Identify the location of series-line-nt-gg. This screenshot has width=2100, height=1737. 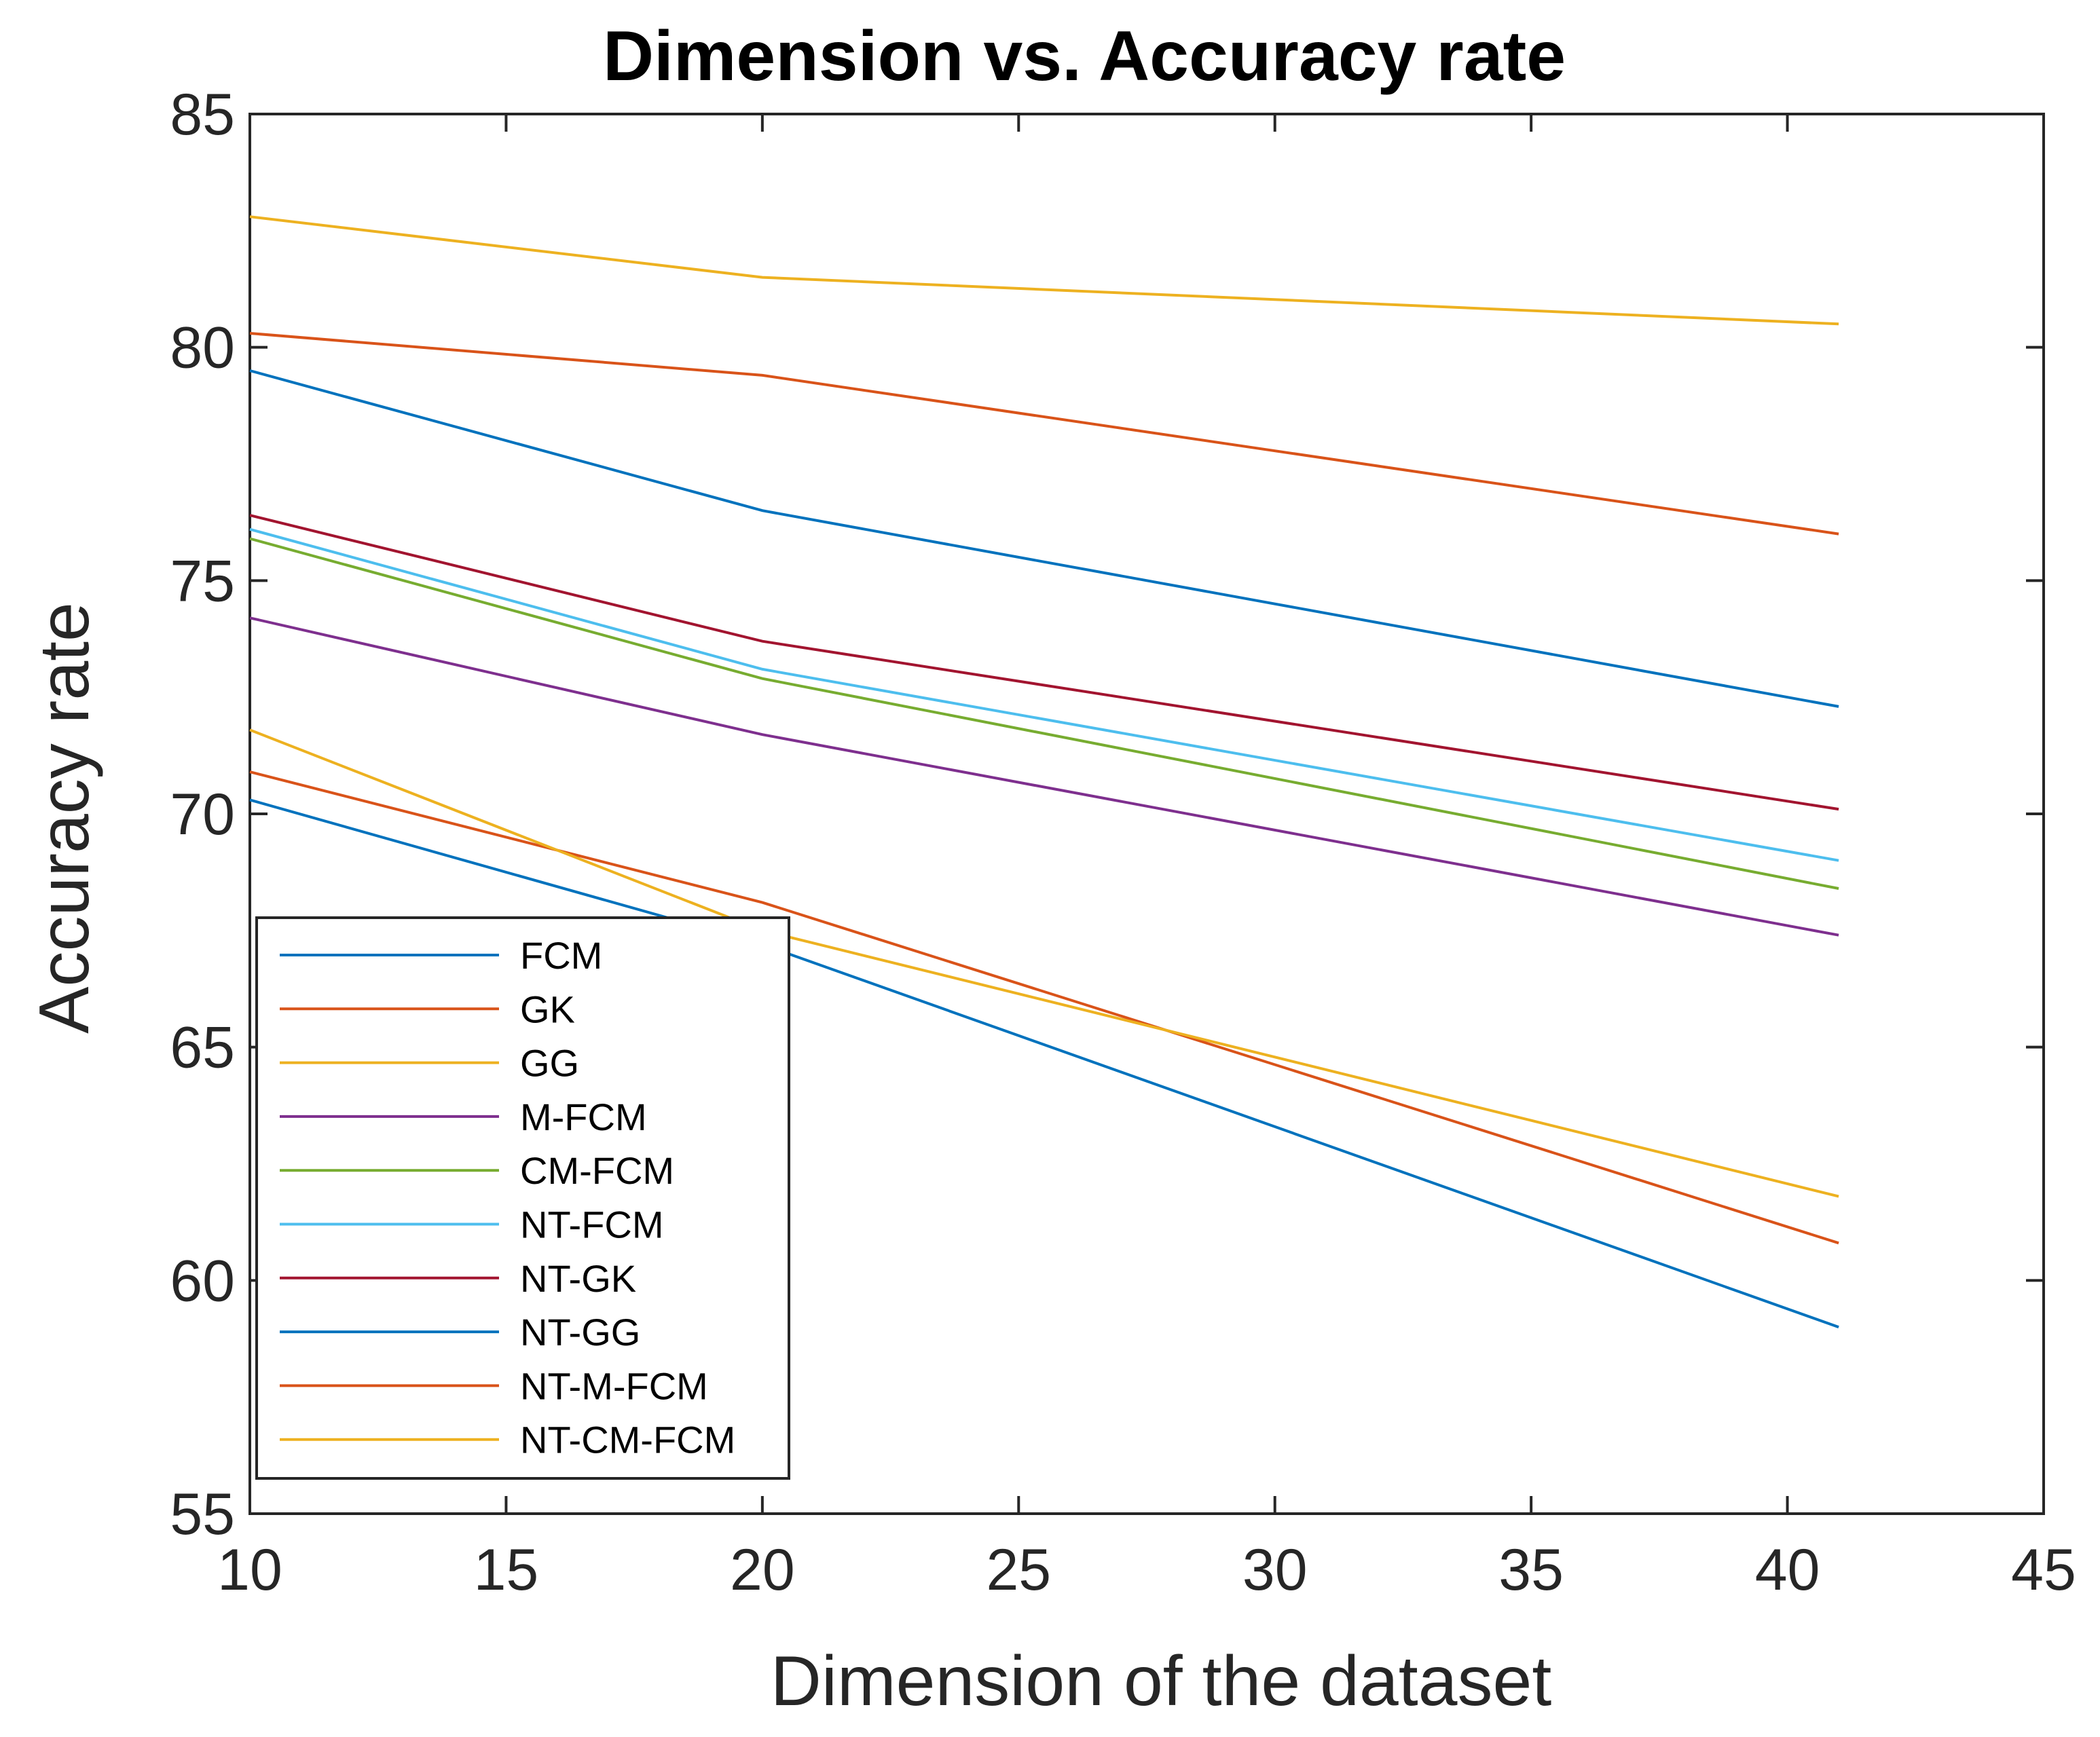
(1044, 538).